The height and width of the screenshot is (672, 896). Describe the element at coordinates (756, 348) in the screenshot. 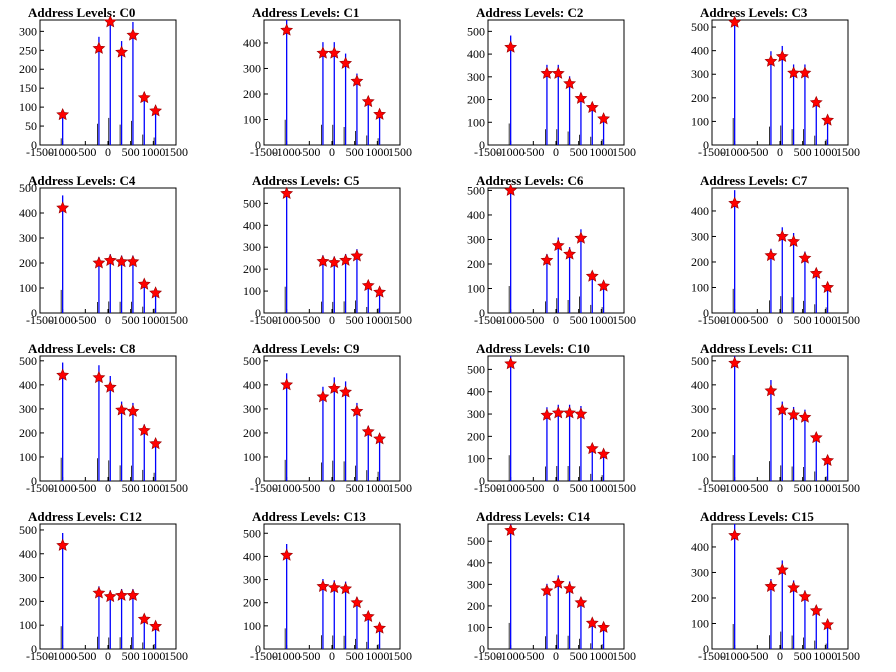

I see `panel-title: Address Levels: C11` at that location.